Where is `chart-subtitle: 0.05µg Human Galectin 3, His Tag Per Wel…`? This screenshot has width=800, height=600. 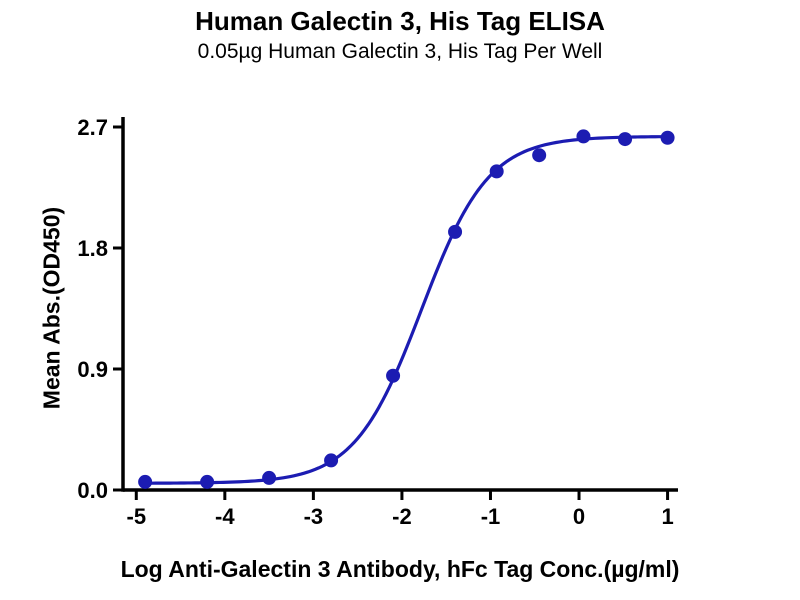
chart-subtitle: 0.05µg Human Galectin 3, His Tag Per Wel… is located at coordinates (400, 51).